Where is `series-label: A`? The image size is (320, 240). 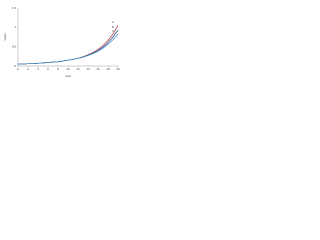
series-label: A is located at coordinates (113, 22).